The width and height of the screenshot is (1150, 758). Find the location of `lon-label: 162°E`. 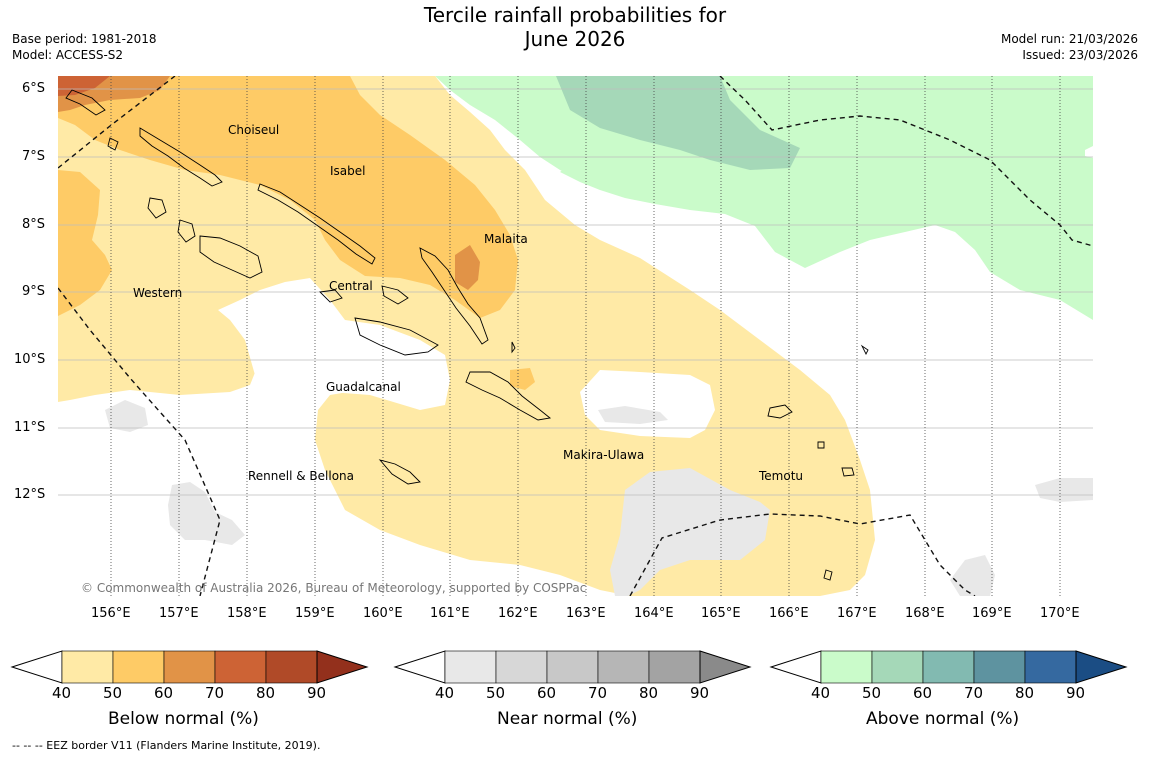

lon-label: 162°E is located at coordinates (518, 613).